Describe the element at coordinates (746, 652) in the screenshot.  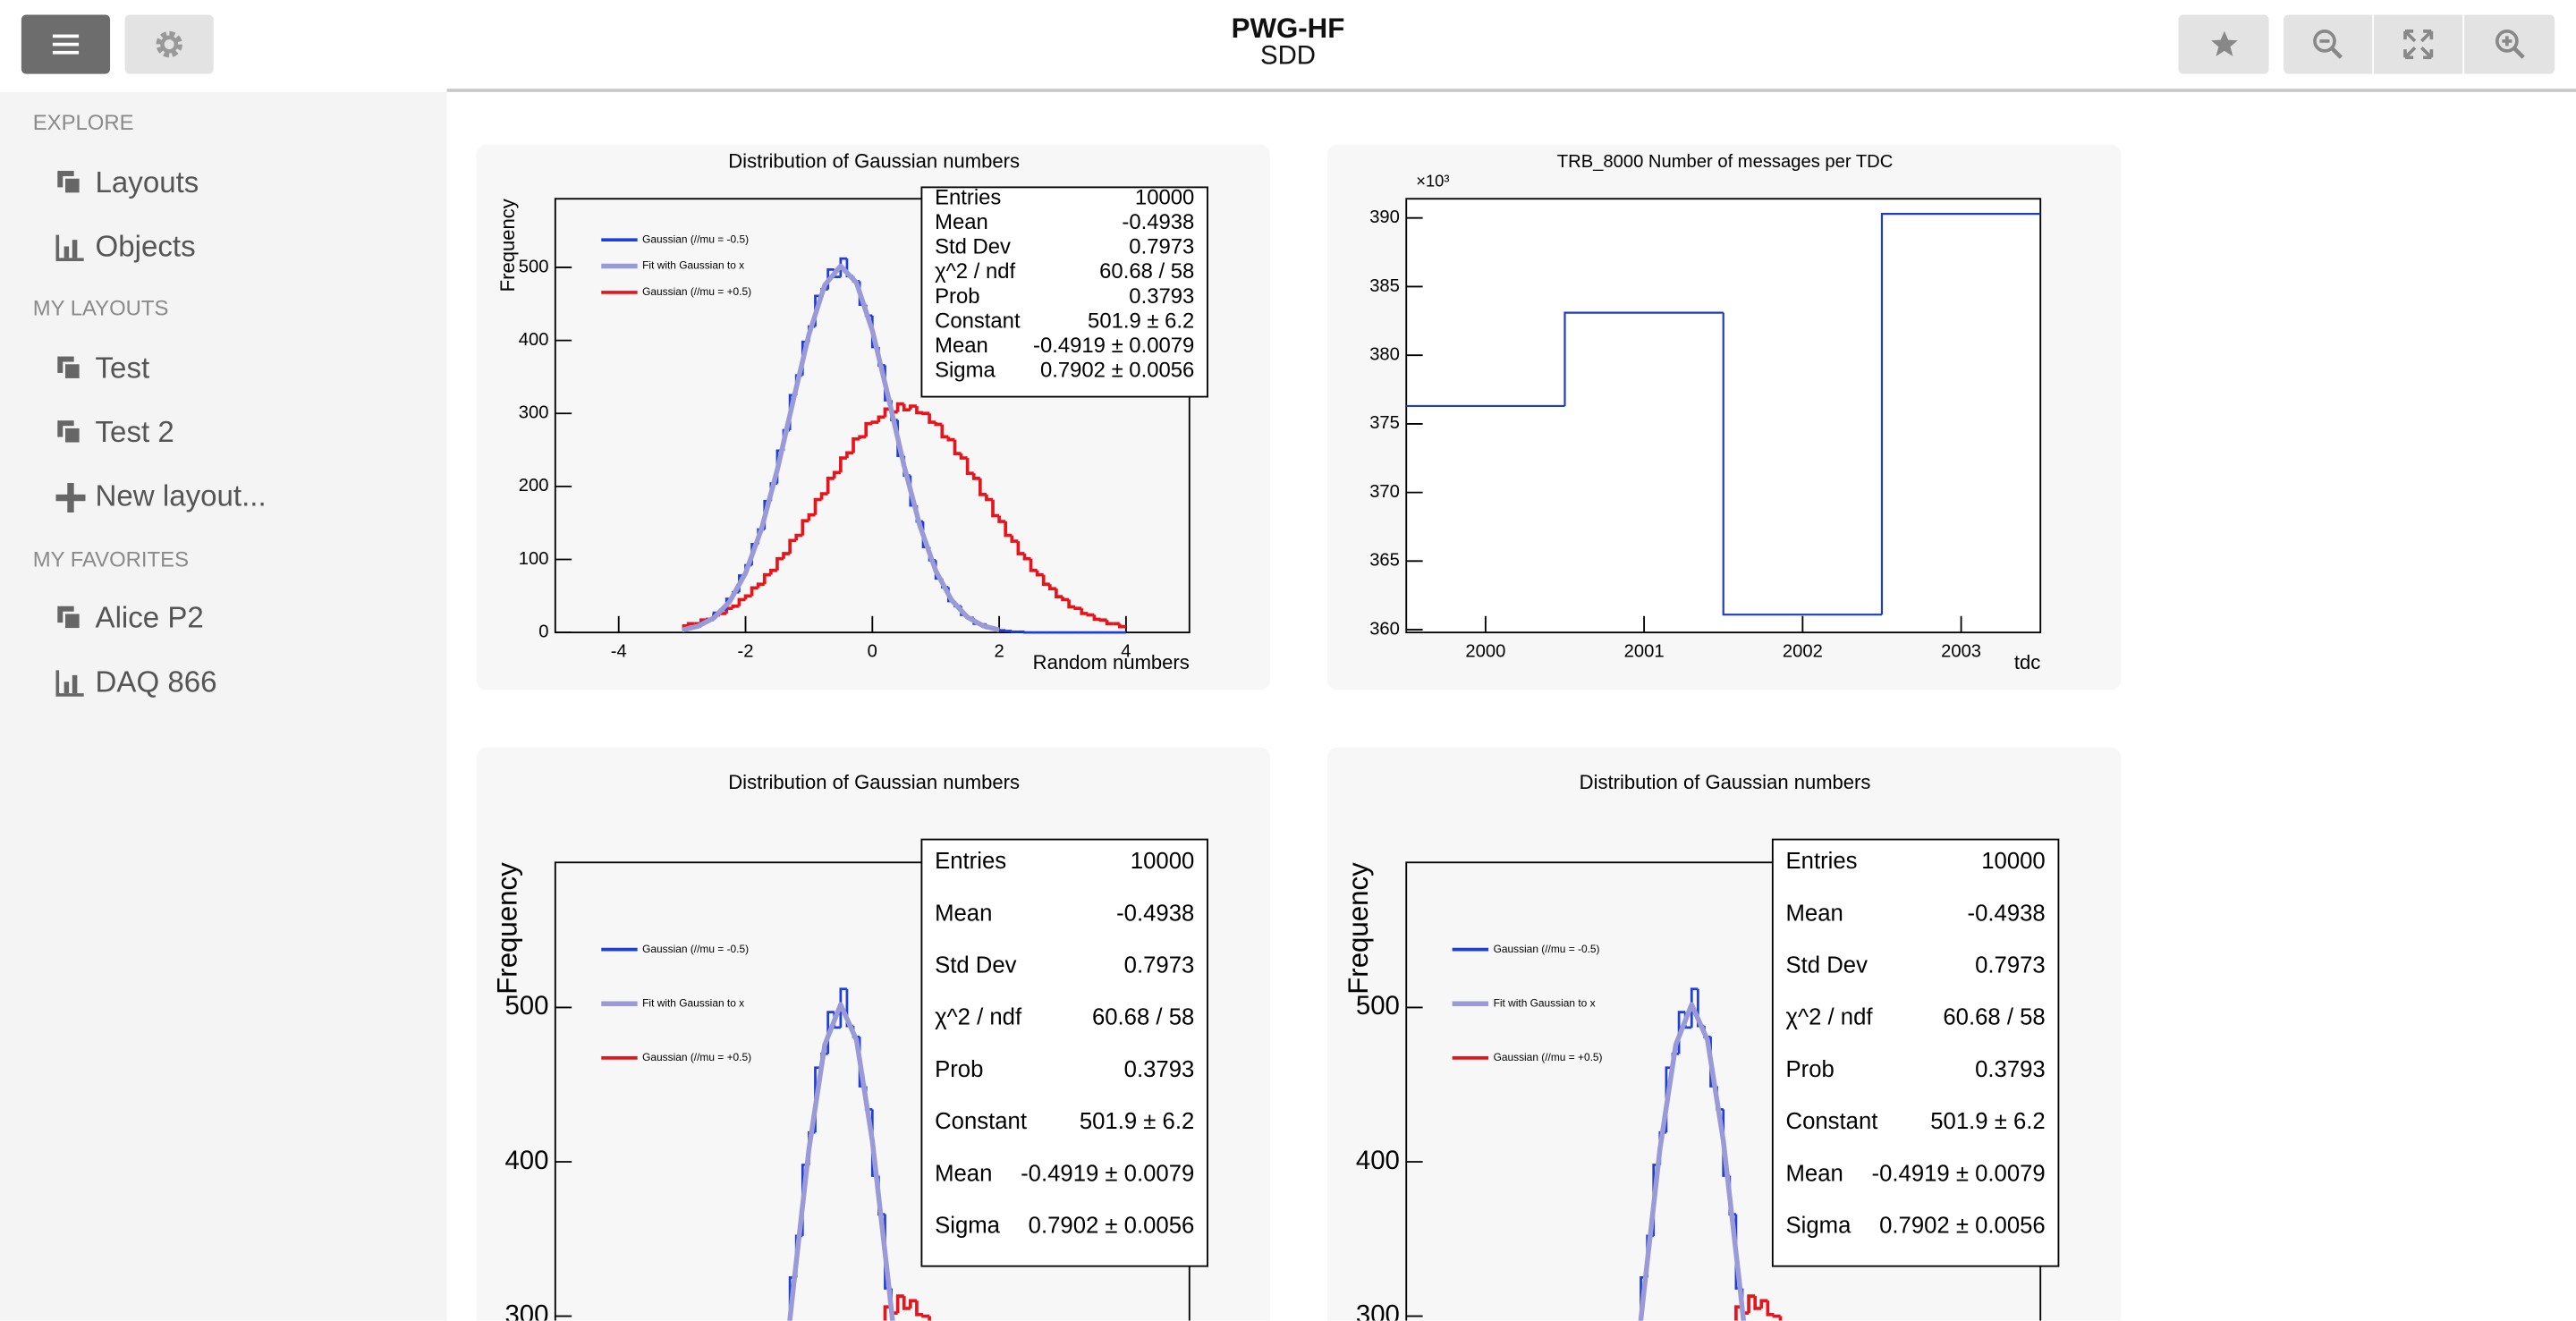
I see `x-tick-label: -2` at that location.